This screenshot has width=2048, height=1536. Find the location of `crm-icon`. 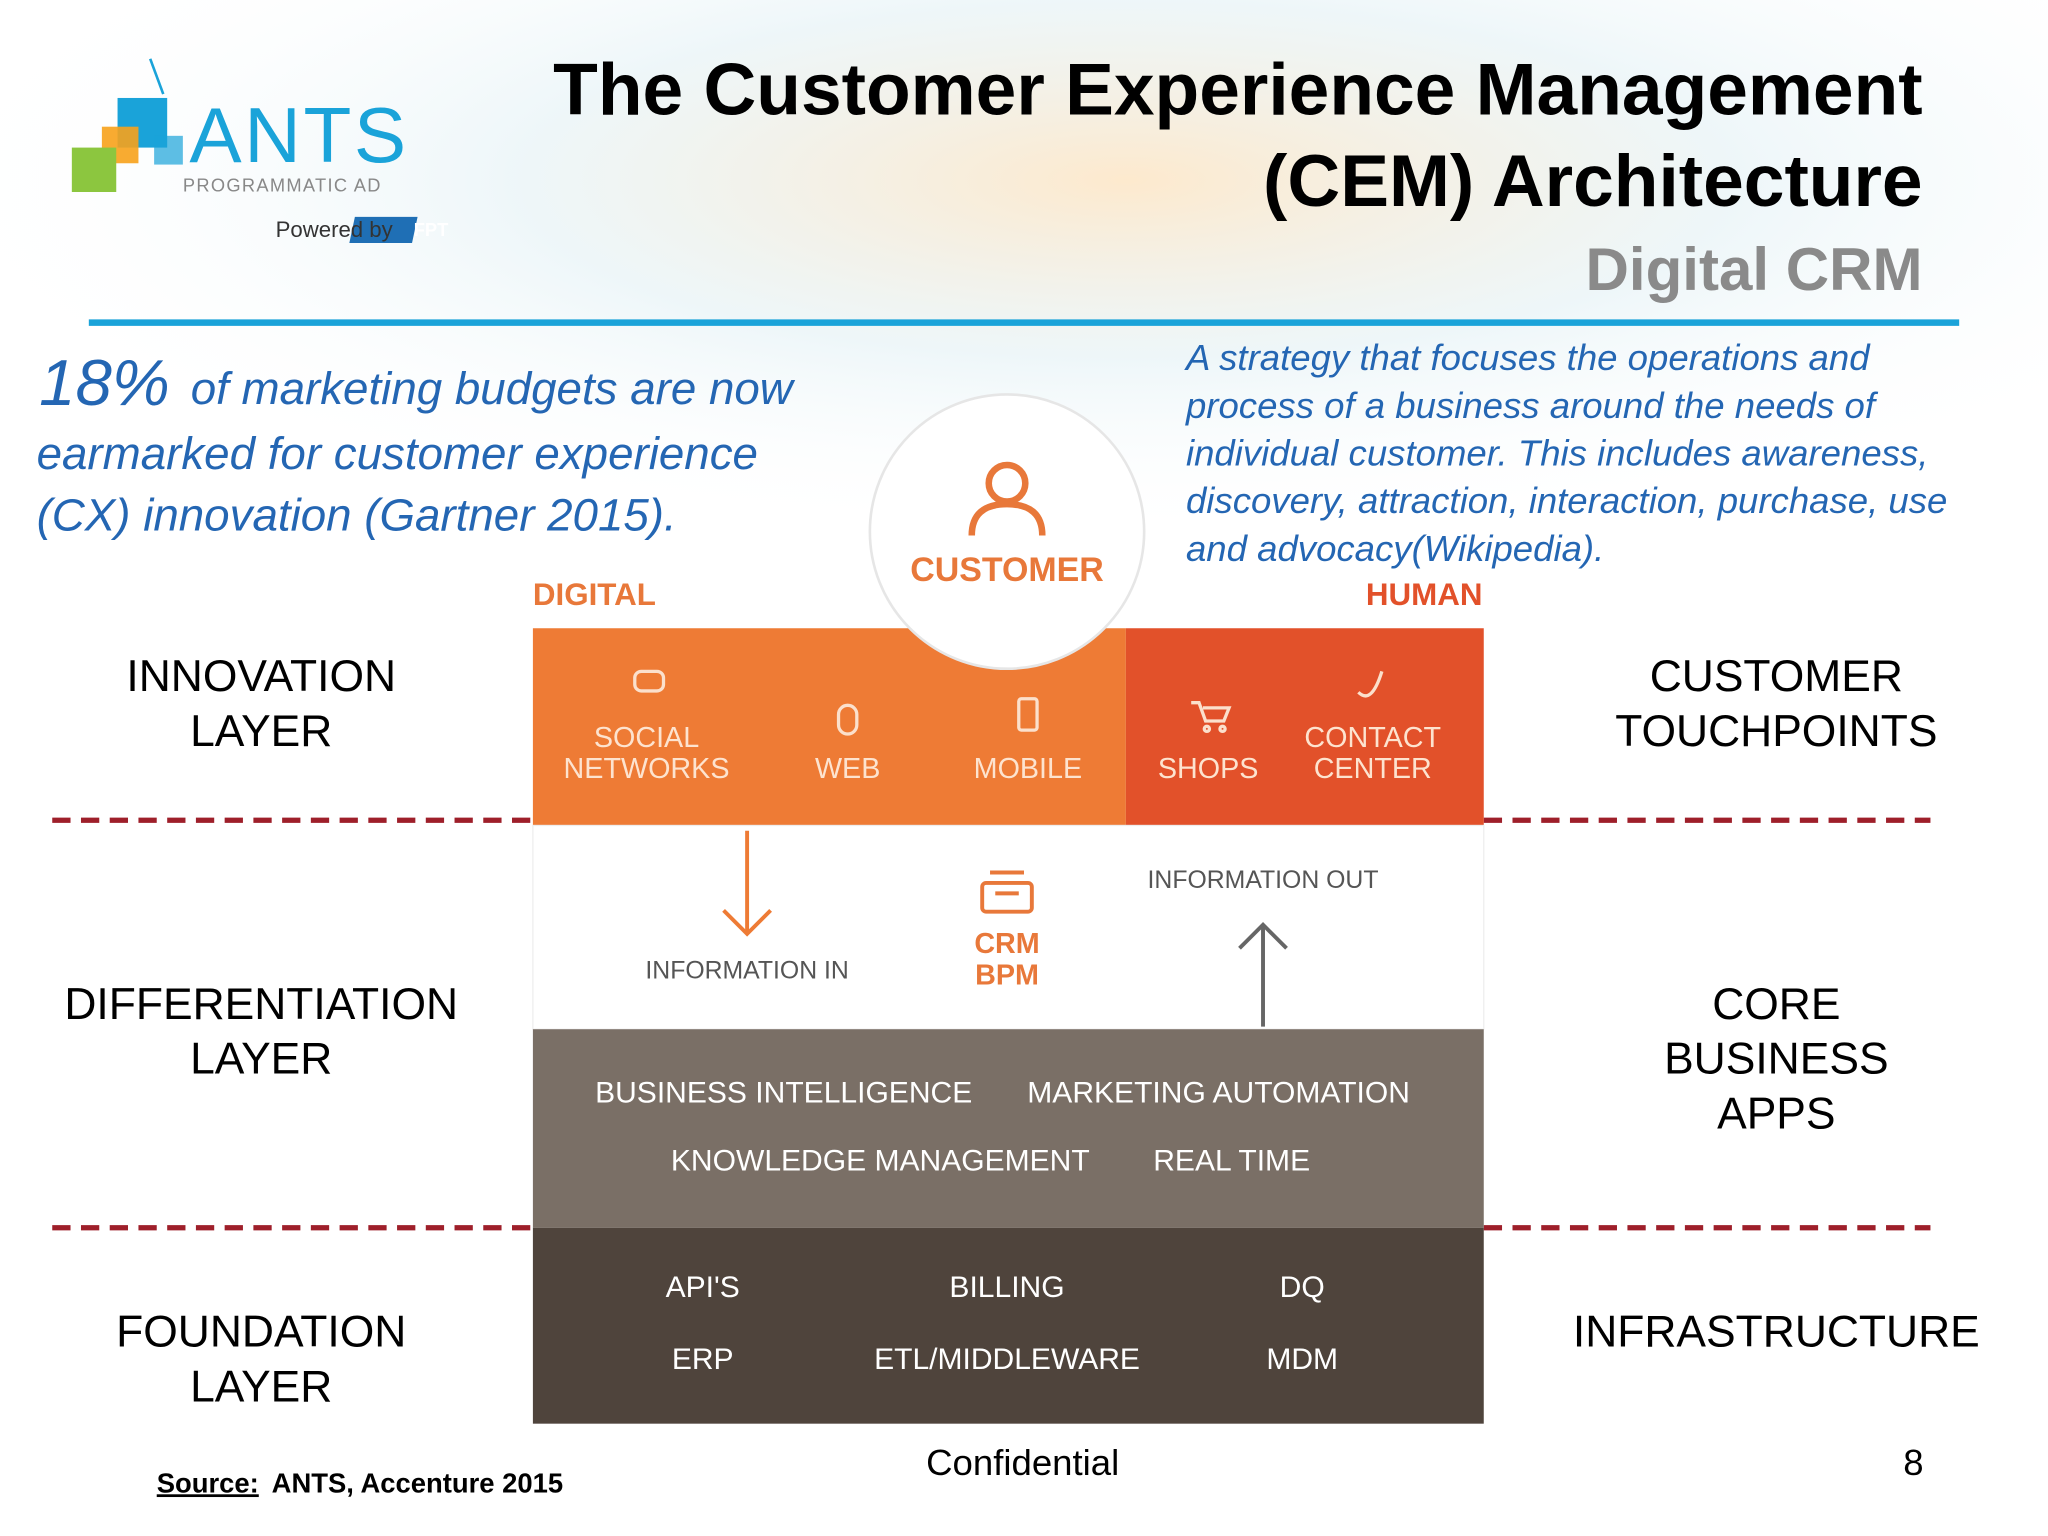

crm-icon is located at coordinates (1007, 892).